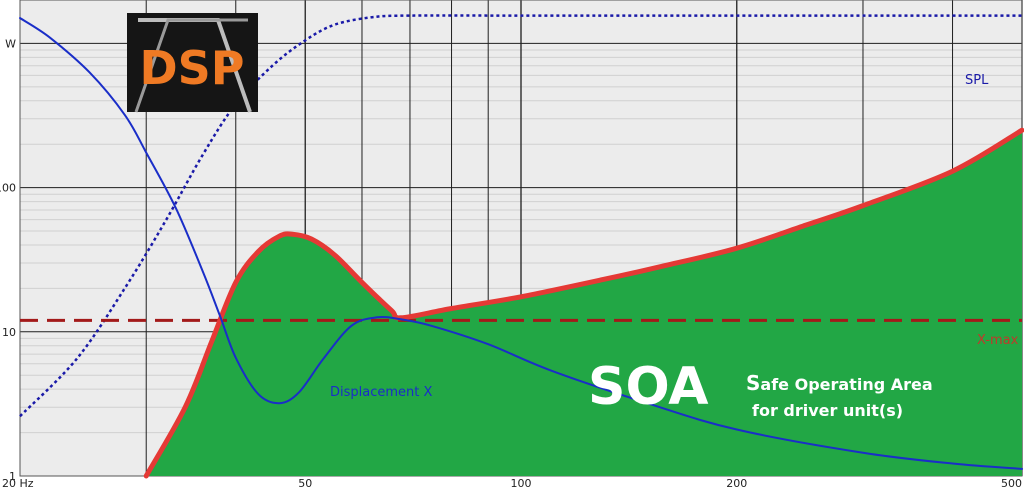 The image size is (1024, 490). I want to click on y-tick-label: 10, so click(9, 332).